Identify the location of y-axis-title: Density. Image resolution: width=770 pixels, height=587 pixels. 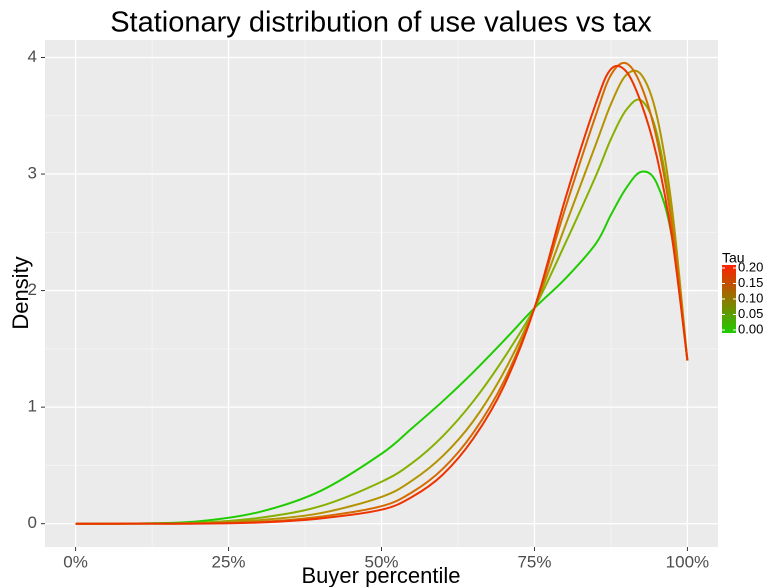
(20, 292).